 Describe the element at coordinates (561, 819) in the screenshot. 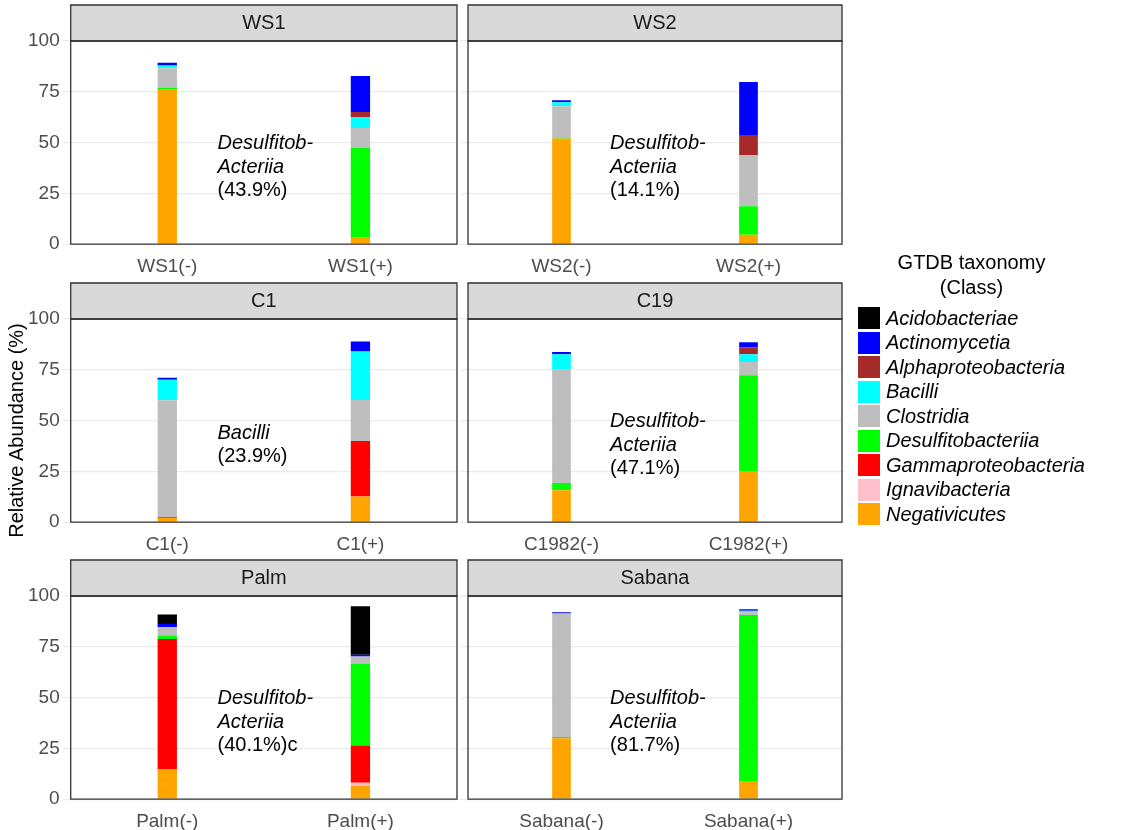

I see `x-tick-label: Sabana(-)` at that location.